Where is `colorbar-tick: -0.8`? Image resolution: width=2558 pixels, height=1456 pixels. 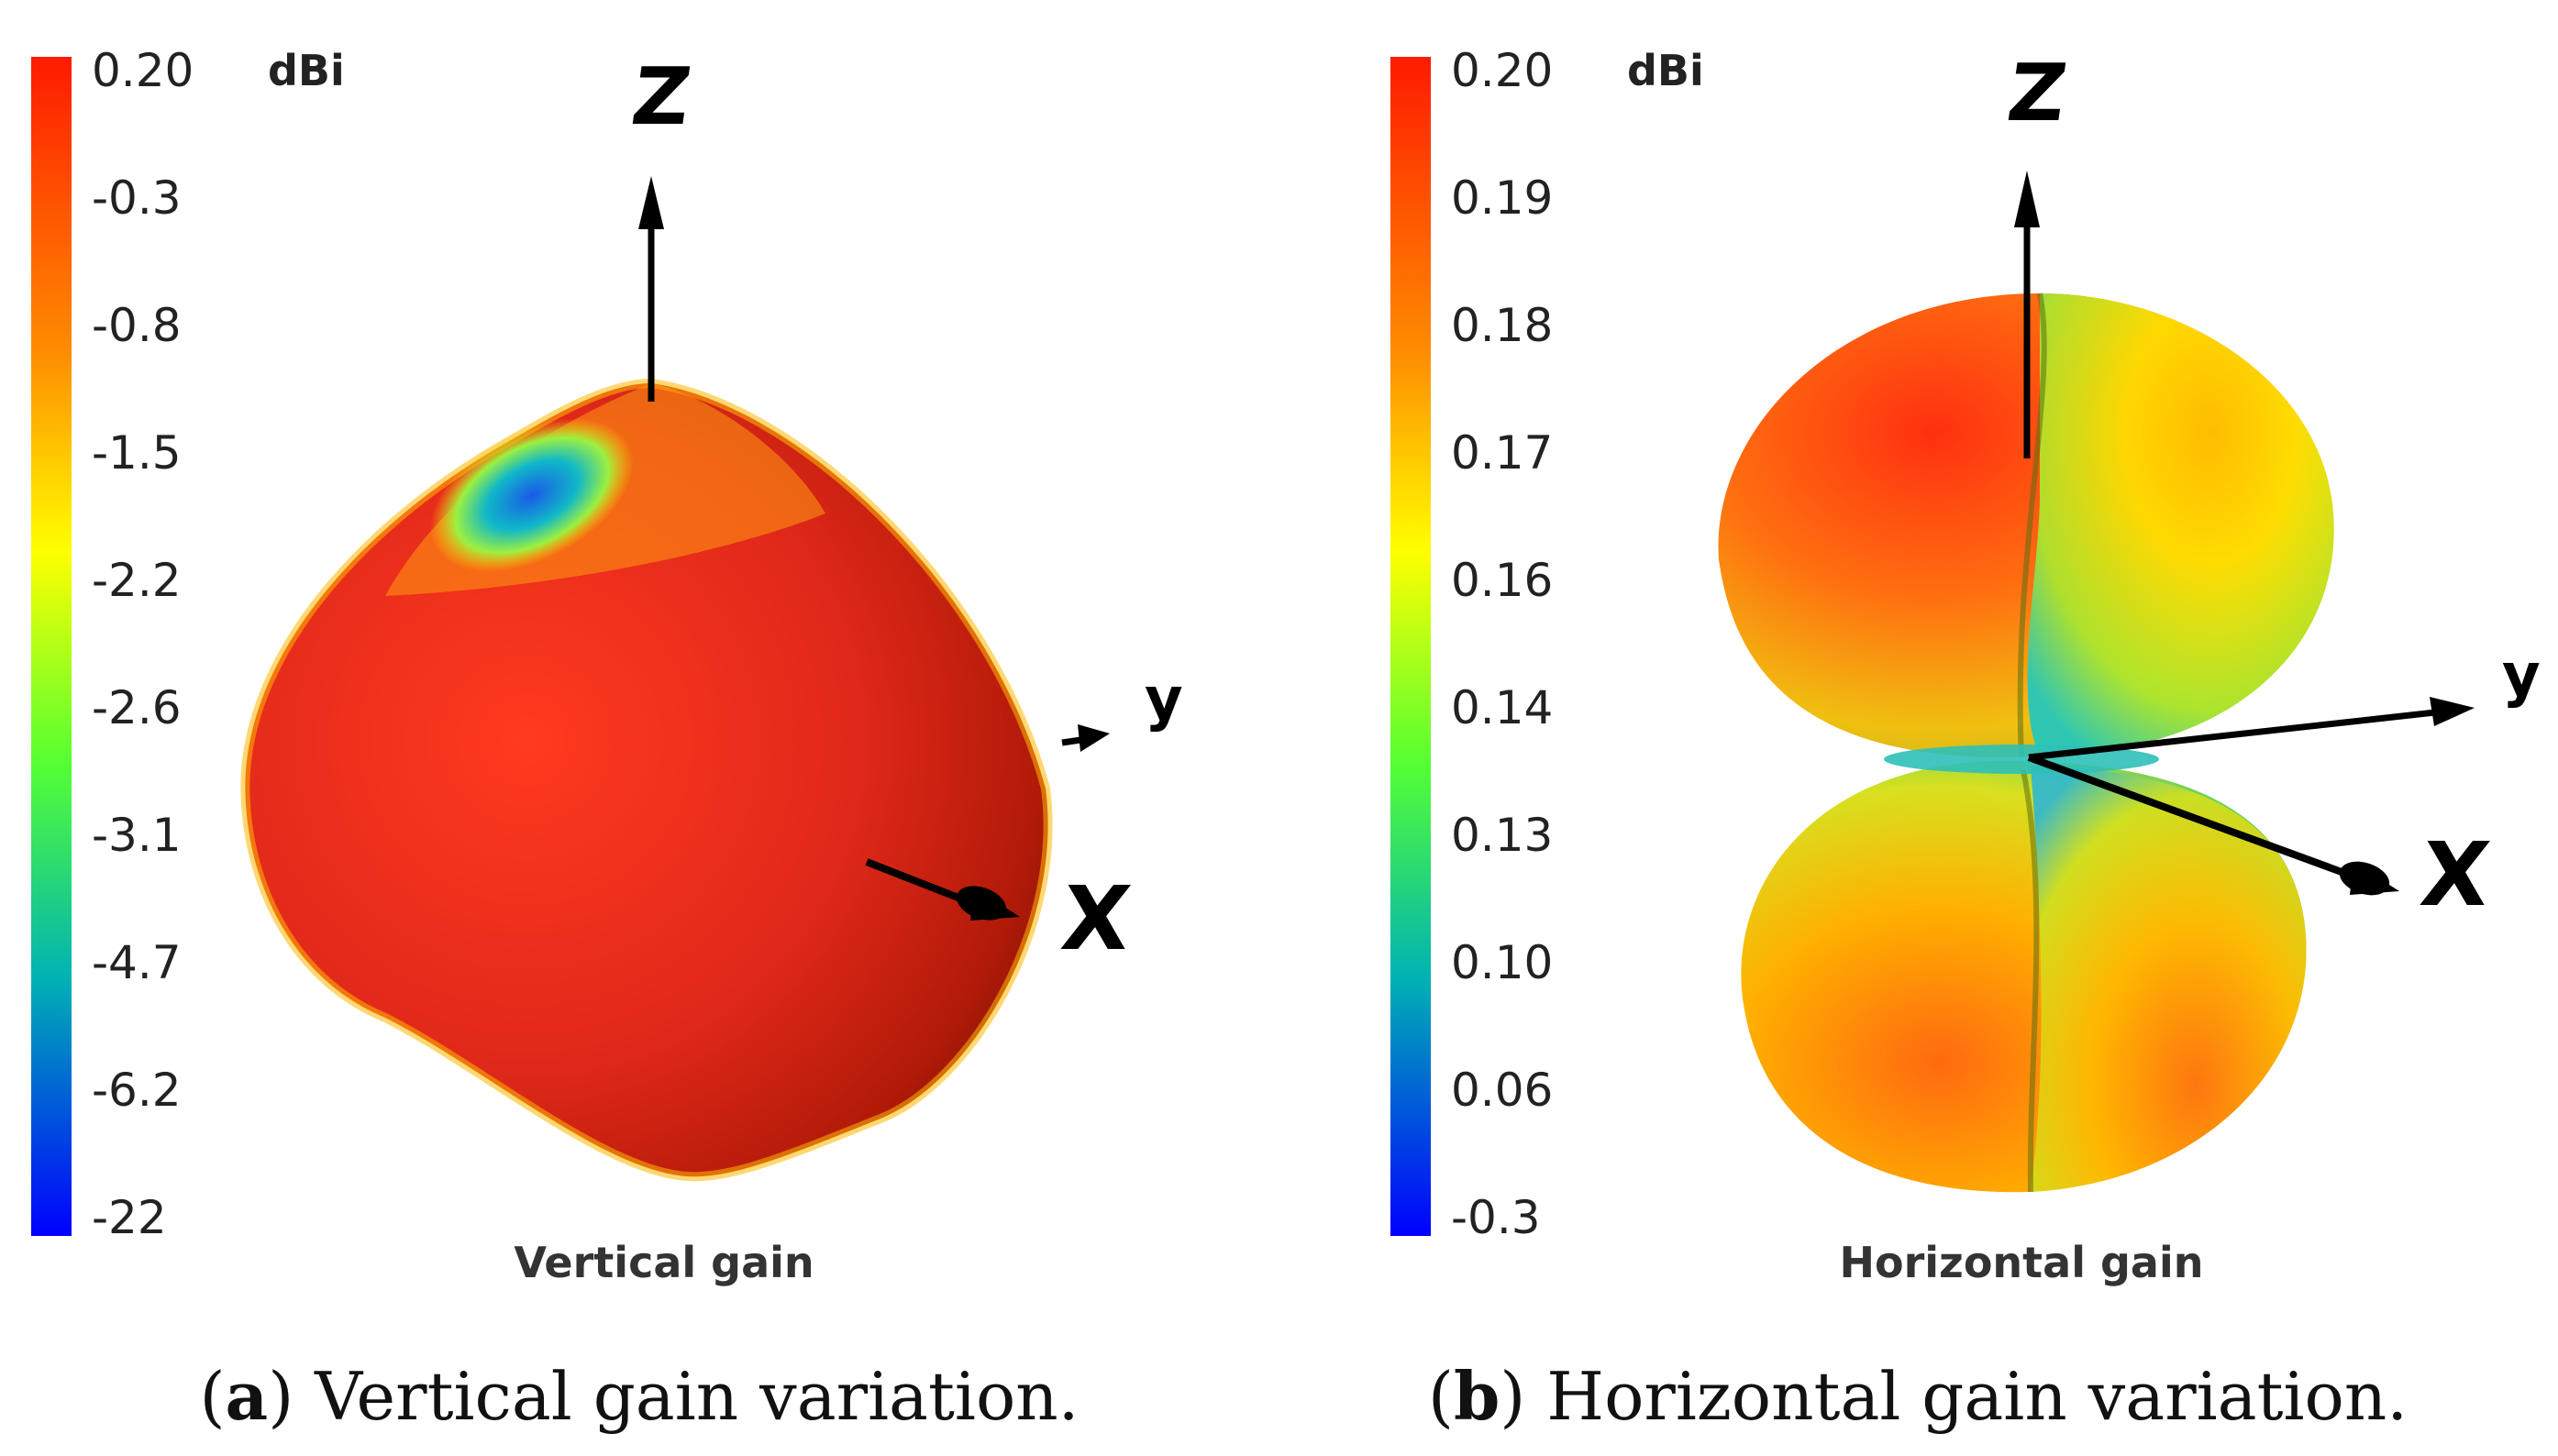 colorbar-tick: -0.8 is located at coordinates (137, 325).